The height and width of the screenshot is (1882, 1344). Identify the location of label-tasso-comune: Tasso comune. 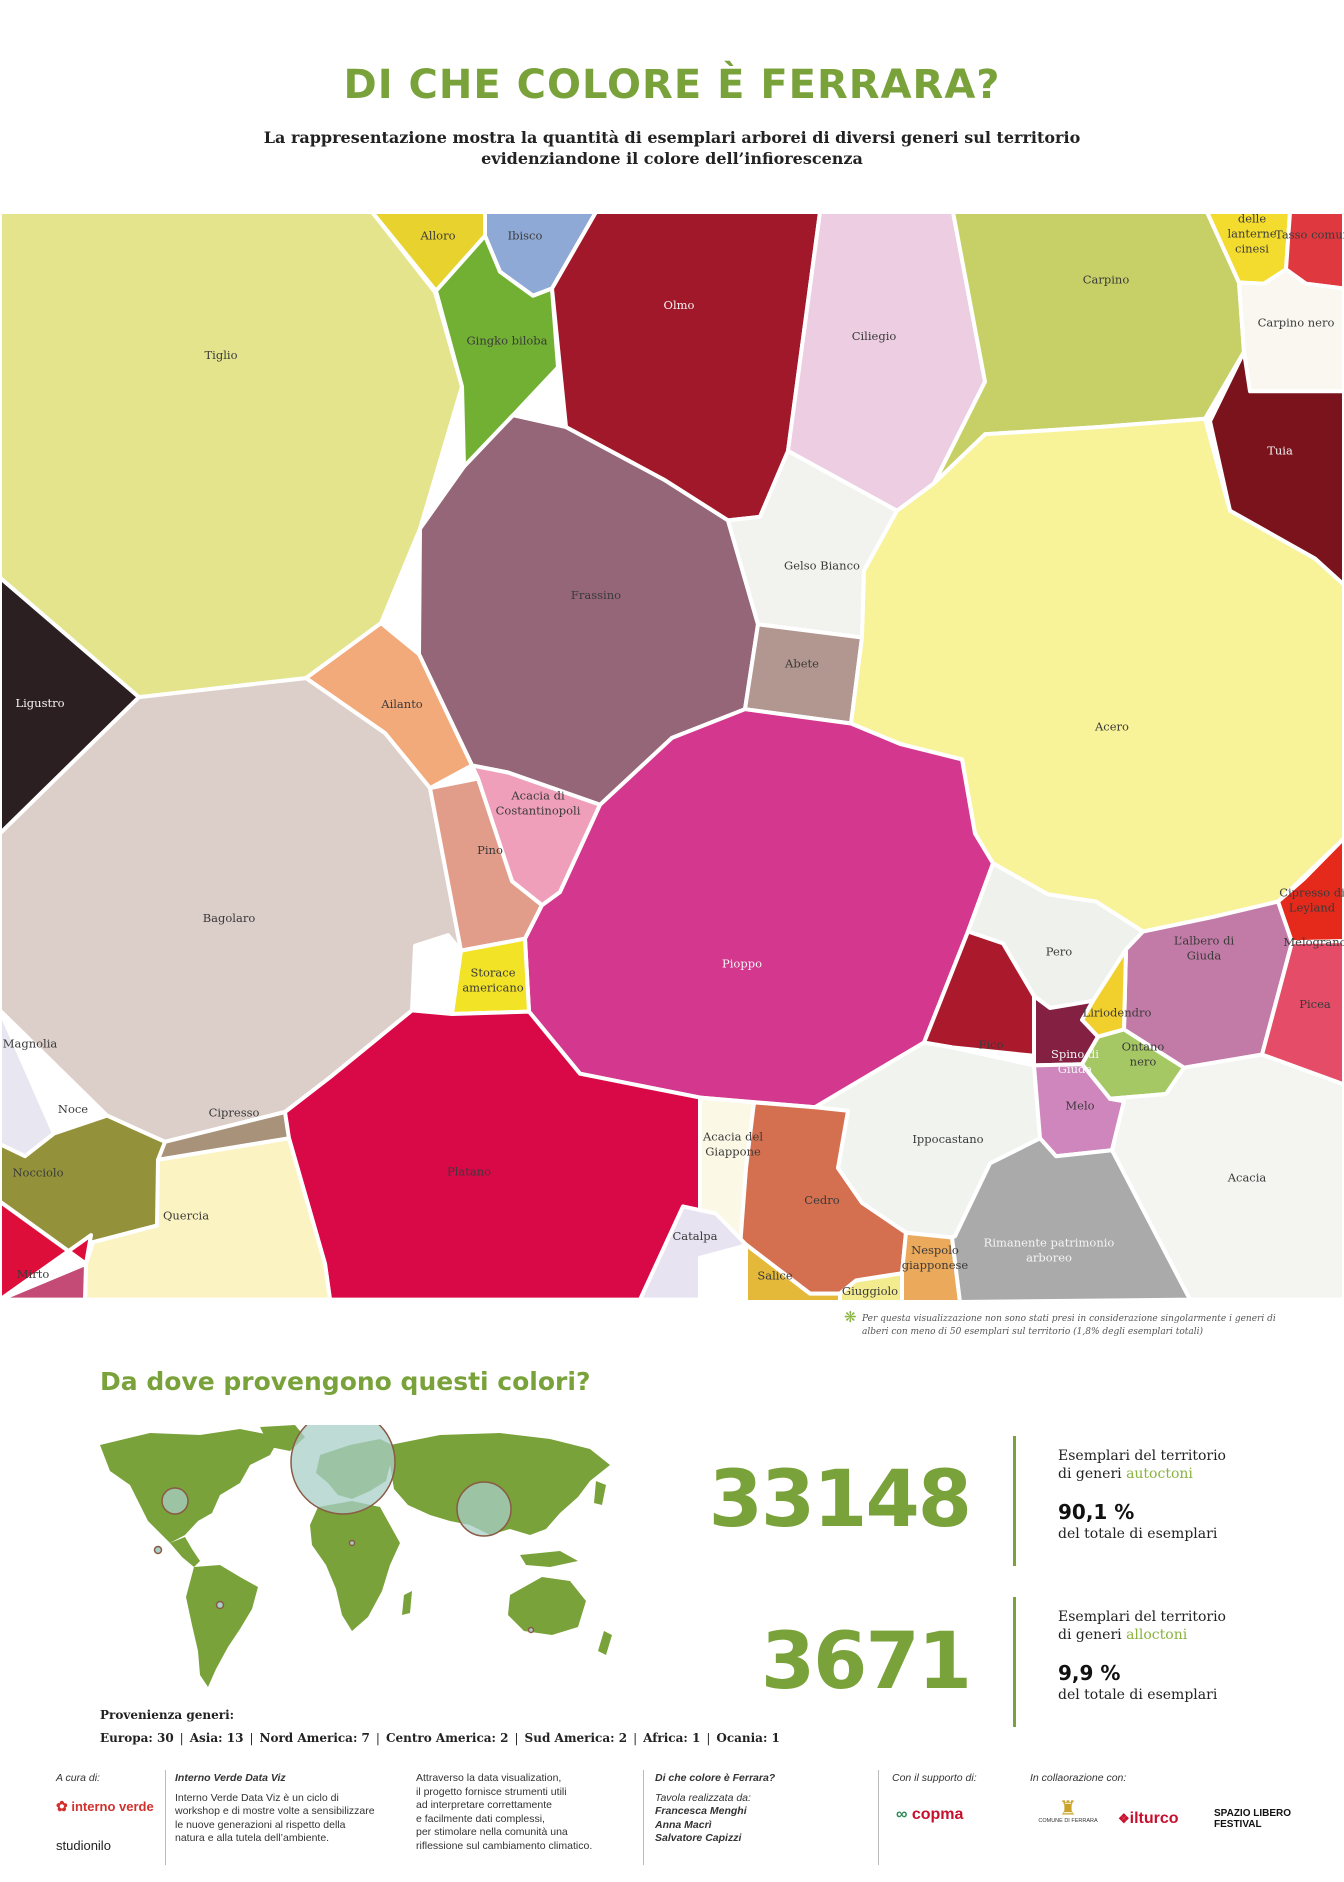
(1309, 234).